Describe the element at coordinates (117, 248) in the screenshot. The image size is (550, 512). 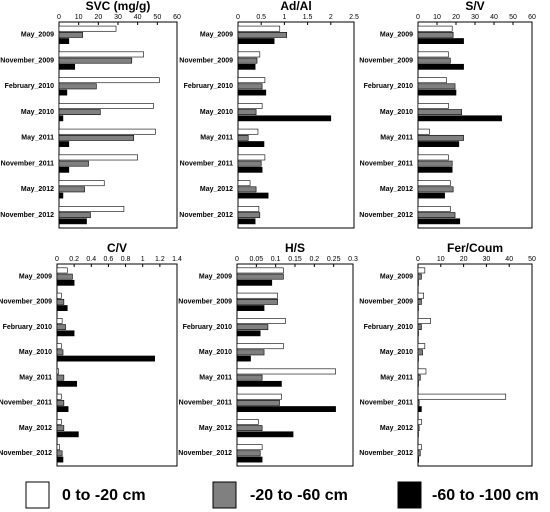
I see `panel-title: C/V` at that location.